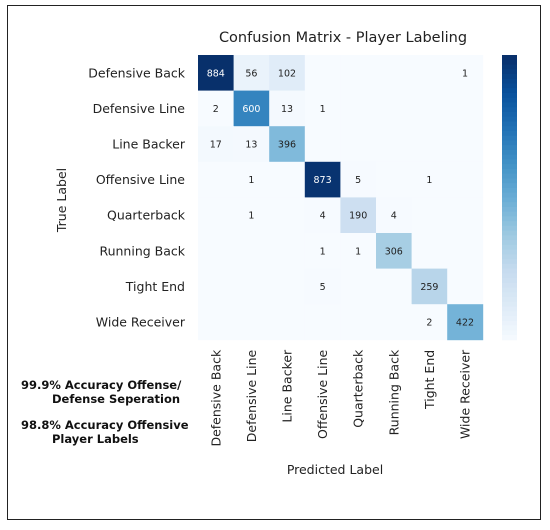 This screenshot has width=550, height=530. I want to click on cell-value-label: 396, so click(287, 145).